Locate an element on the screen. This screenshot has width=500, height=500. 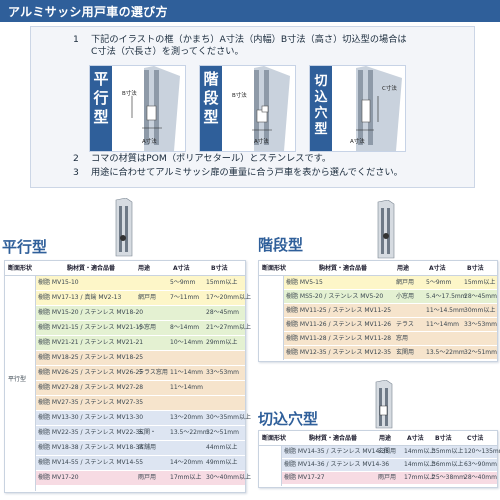
cell-b: 30〜35mm以上 is located at coordinates (228, 417).